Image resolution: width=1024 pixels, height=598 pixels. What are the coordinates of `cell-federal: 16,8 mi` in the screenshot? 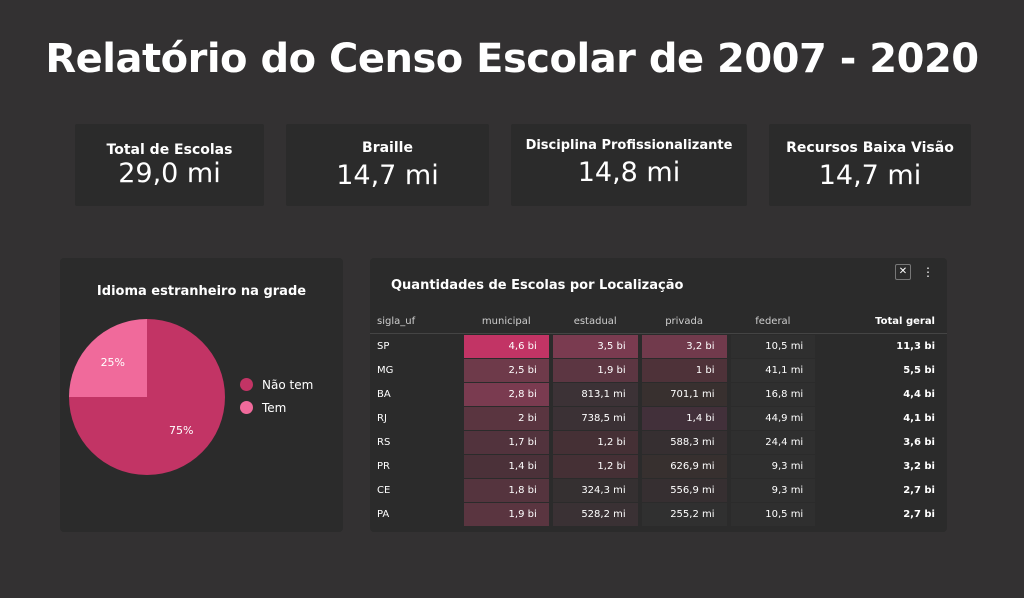 It's located at (773, 394).